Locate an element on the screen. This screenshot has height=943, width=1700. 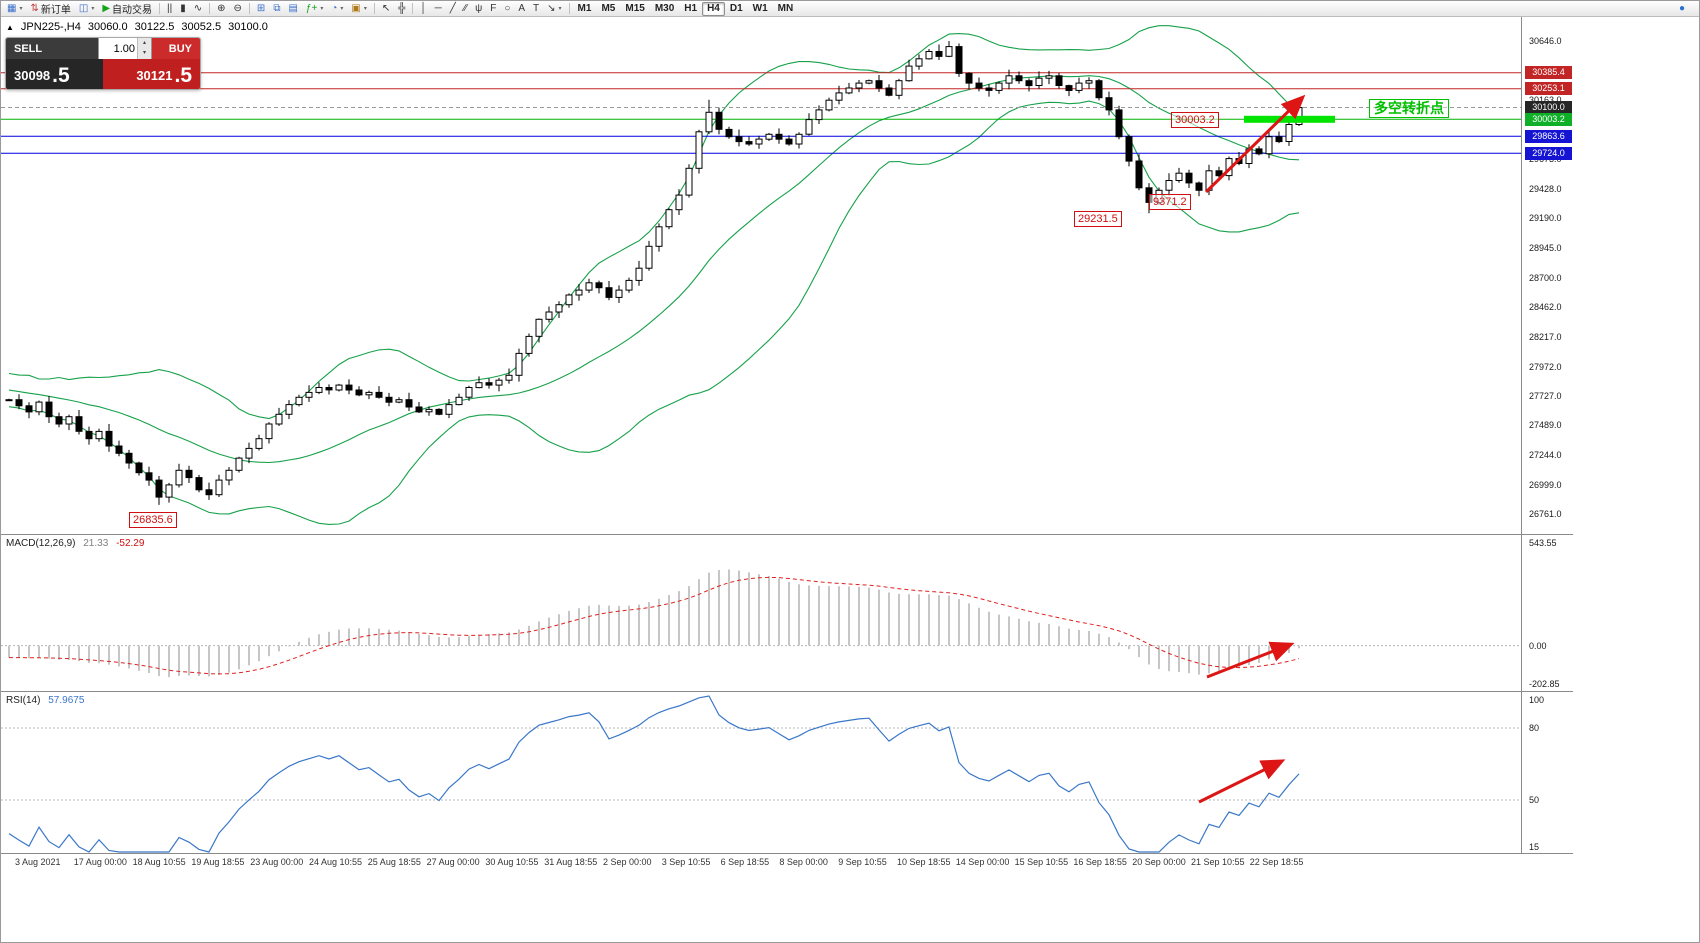
price-annotation-tag: 26835.6 is located at coordinates (153, 520).